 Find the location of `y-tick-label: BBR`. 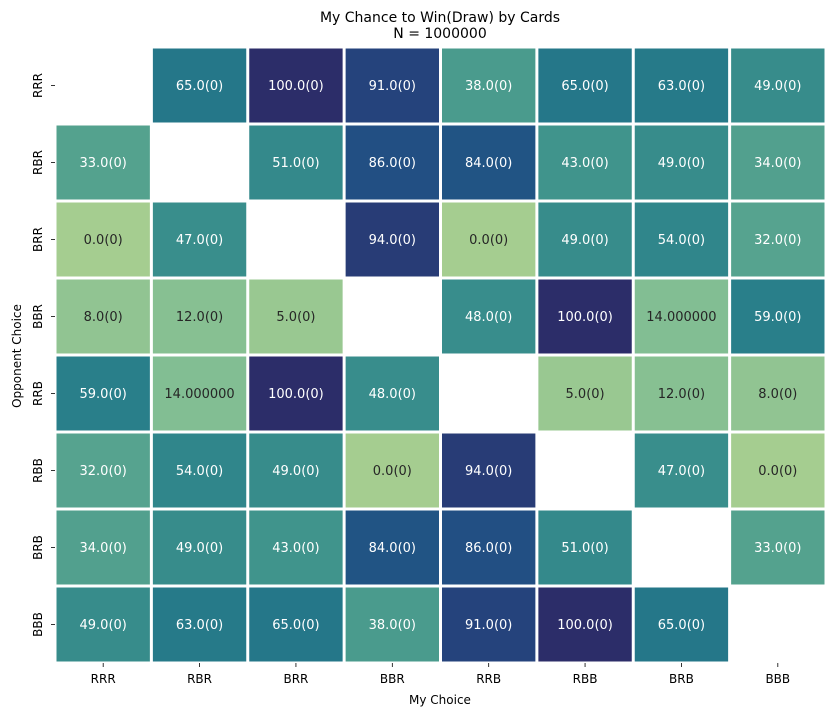

y-tick-label: BBR is located at coordinates (38, 316).